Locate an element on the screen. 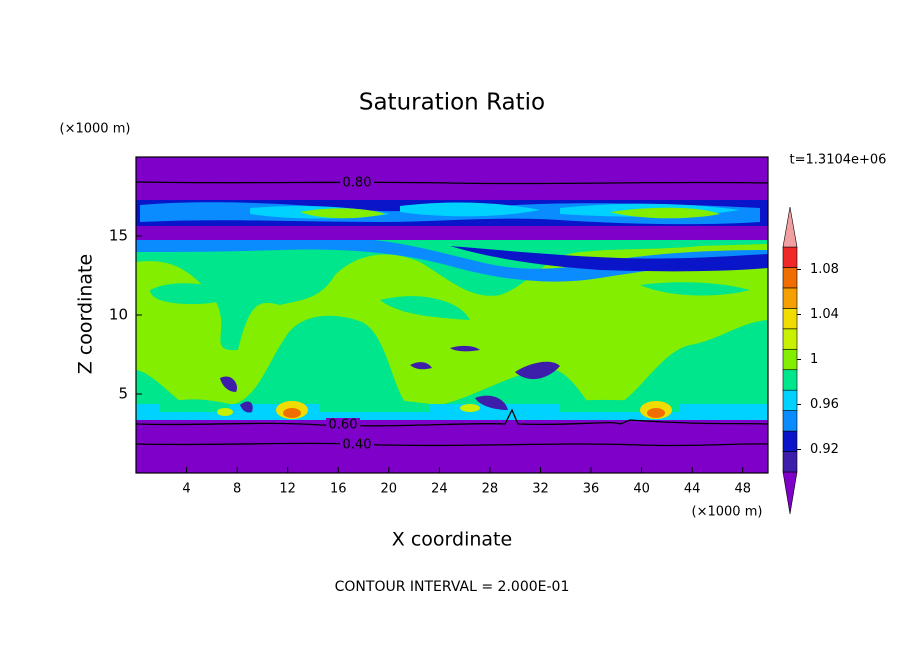 Image resolution: width=904 pixels, height=654 pixels. colorbar-tick-label: 1.04 is located at coordinates (824, 314).